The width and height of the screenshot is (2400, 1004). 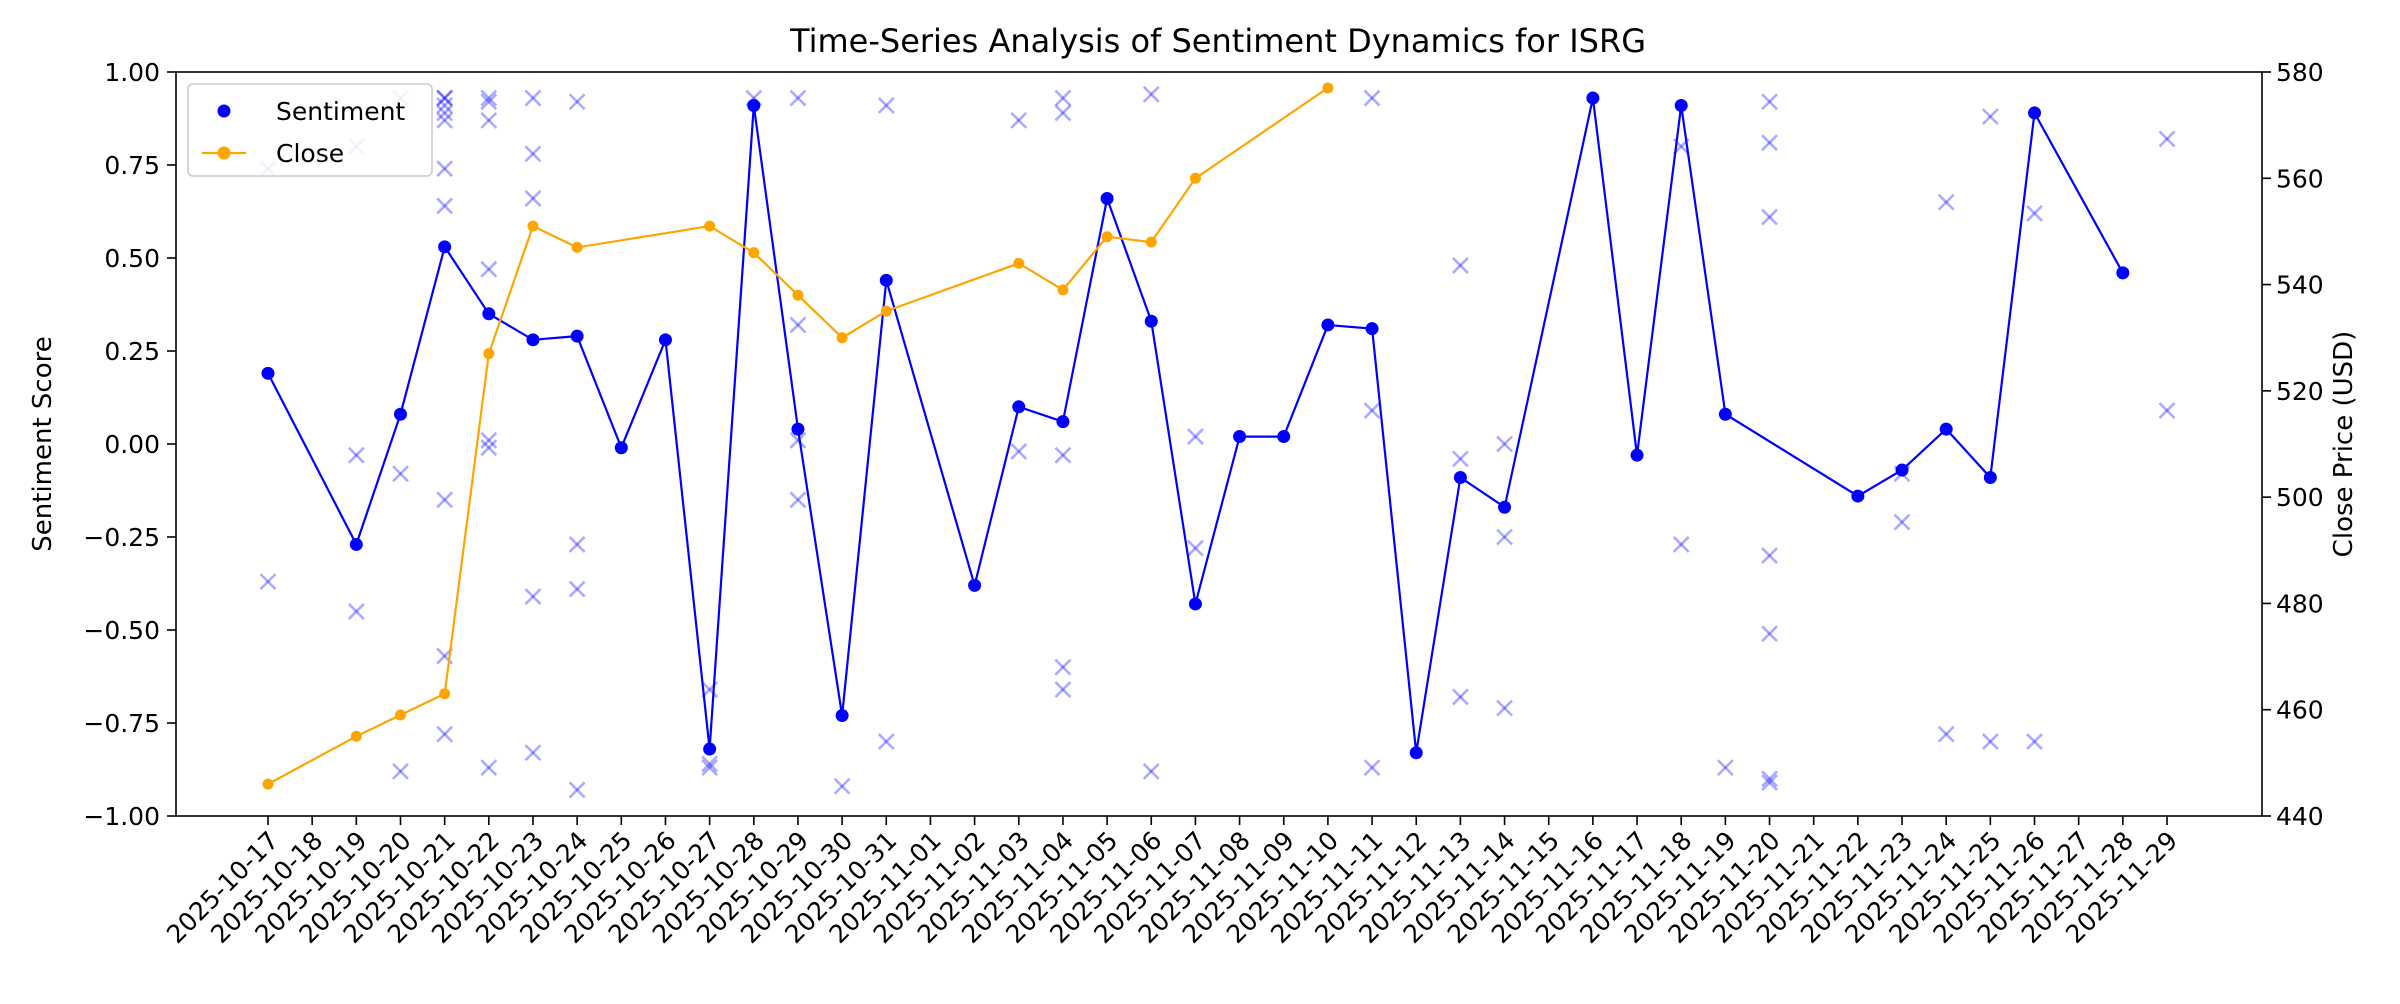 I want to click on y-right-tick-label: 480, so click(x=2300, y=603).